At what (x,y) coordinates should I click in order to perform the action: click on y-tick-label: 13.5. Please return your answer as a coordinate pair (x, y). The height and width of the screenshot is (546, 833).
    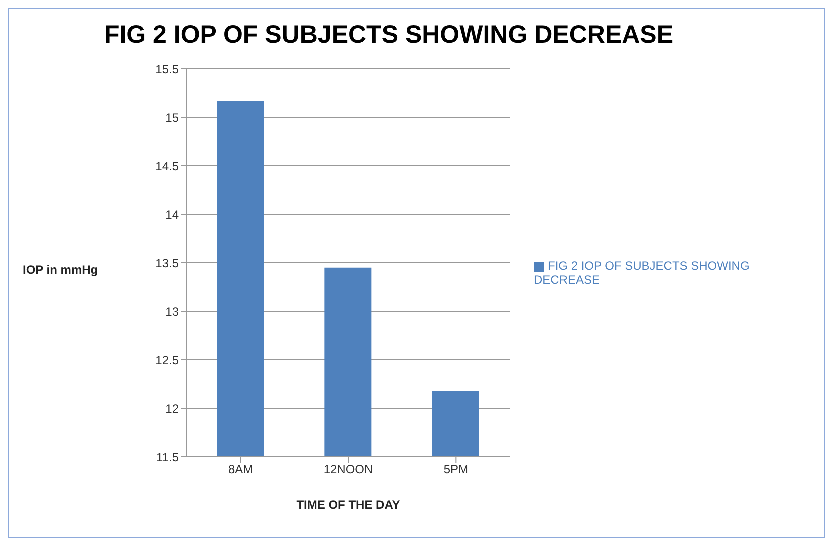
    Looking at the image, I should click on (168, 263).